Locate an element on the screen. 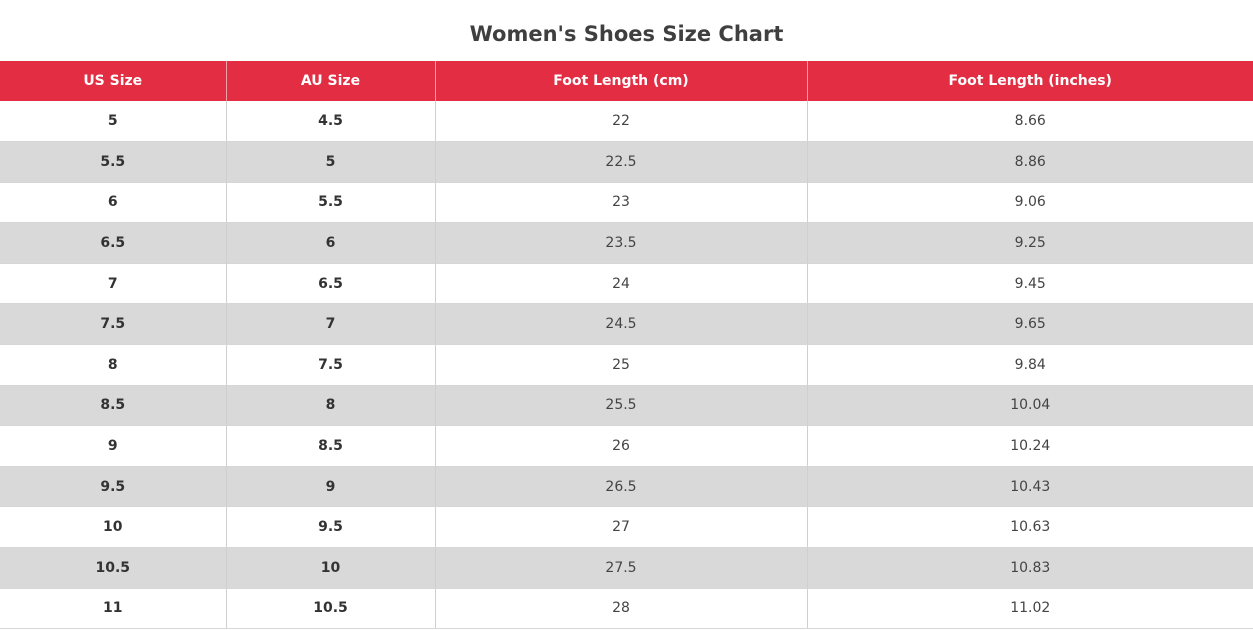 This screenshot has width=1253, height=630. header-cell: Foot Length (inches) is located at coordinates (1029, 81).